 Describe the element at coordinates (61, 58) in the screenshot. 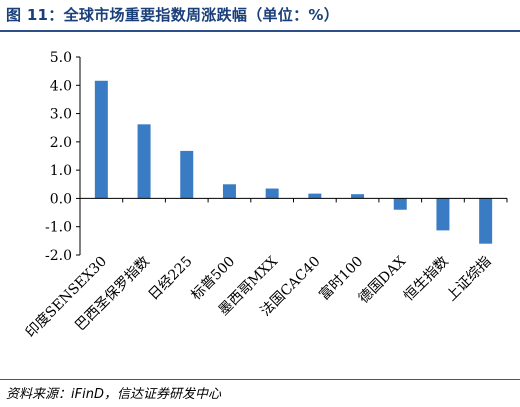

I see `y-tick-label: 5.0` at that location.